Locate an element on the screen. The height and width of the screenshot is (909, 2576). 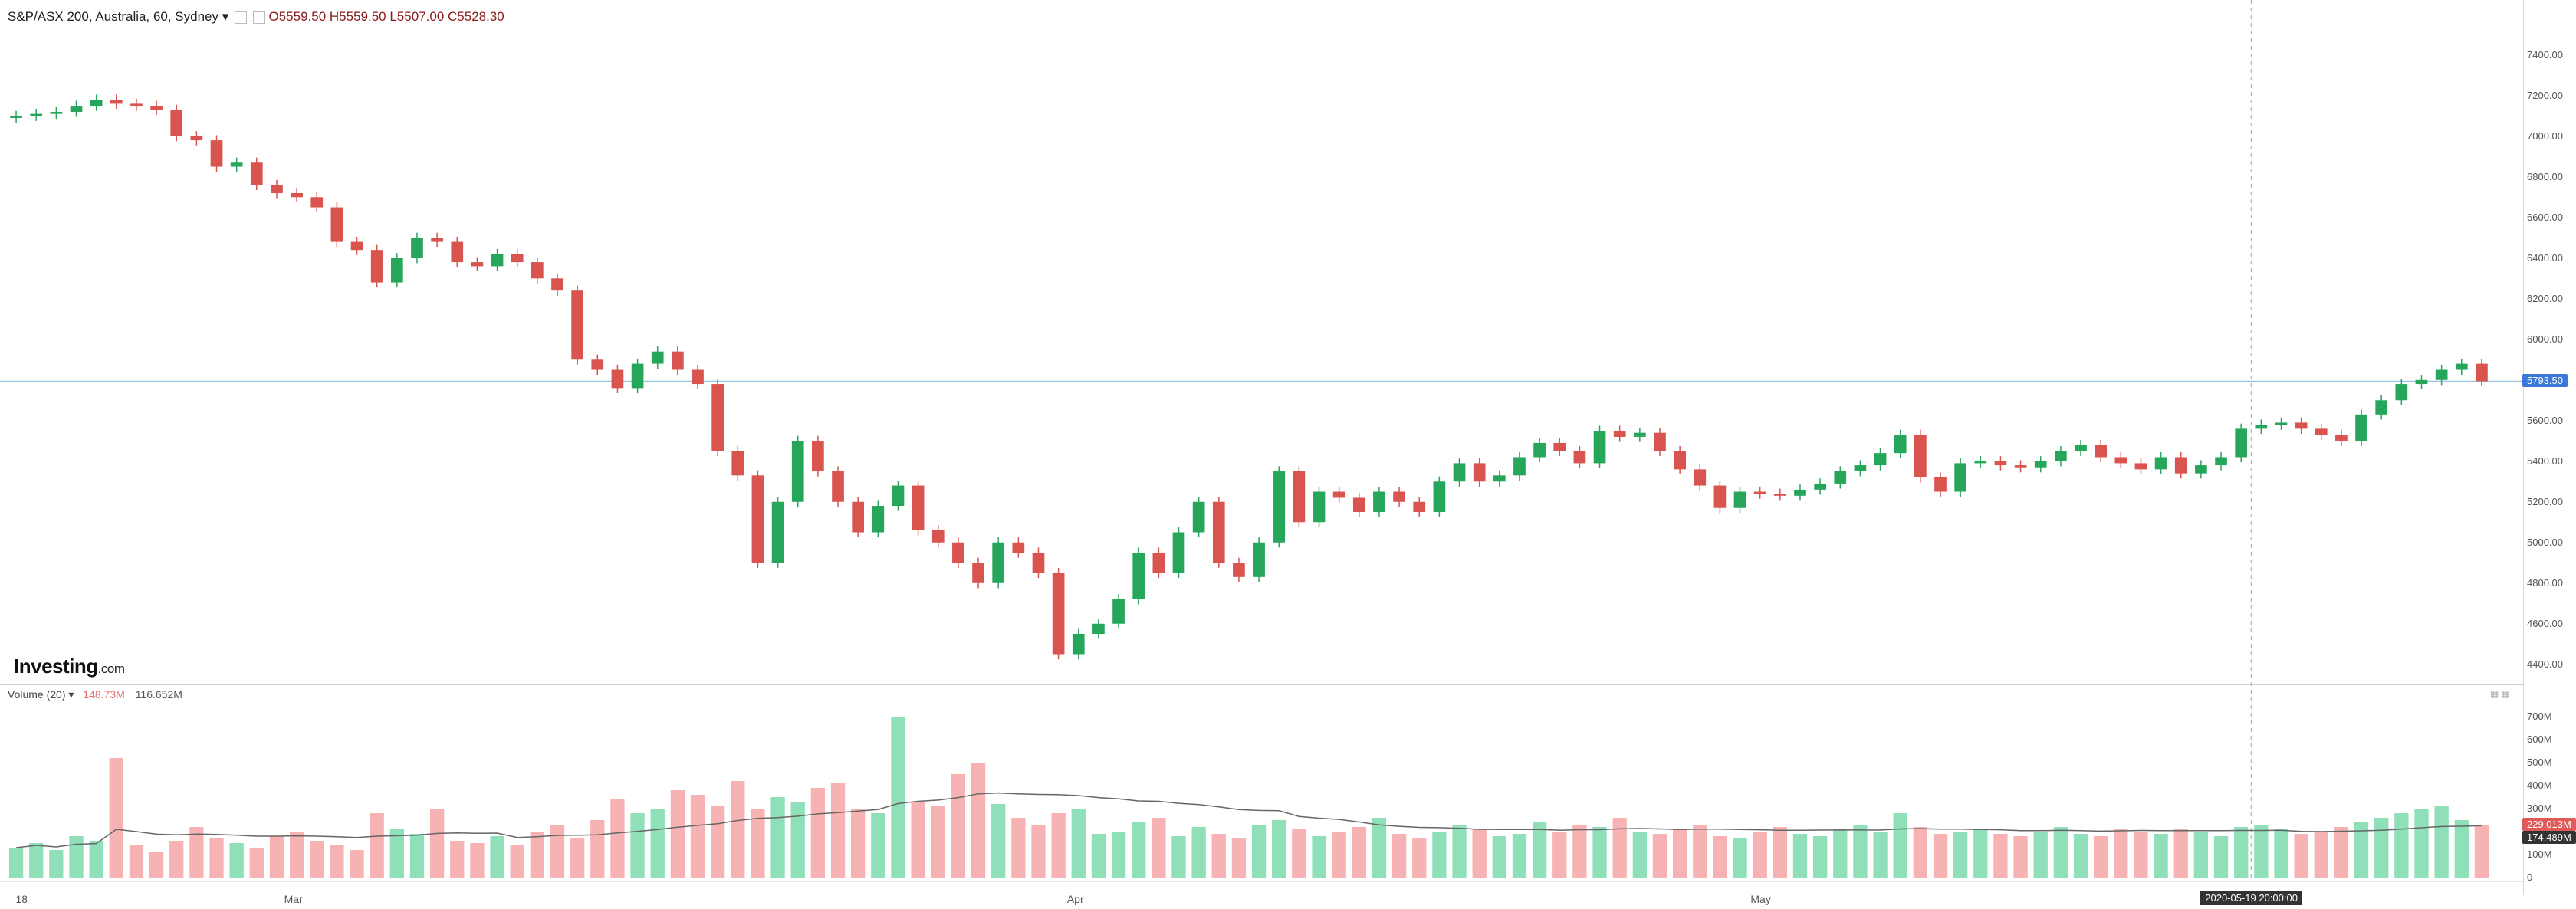
volume-tick-label: 400M is located at coordinates (2539, 785).